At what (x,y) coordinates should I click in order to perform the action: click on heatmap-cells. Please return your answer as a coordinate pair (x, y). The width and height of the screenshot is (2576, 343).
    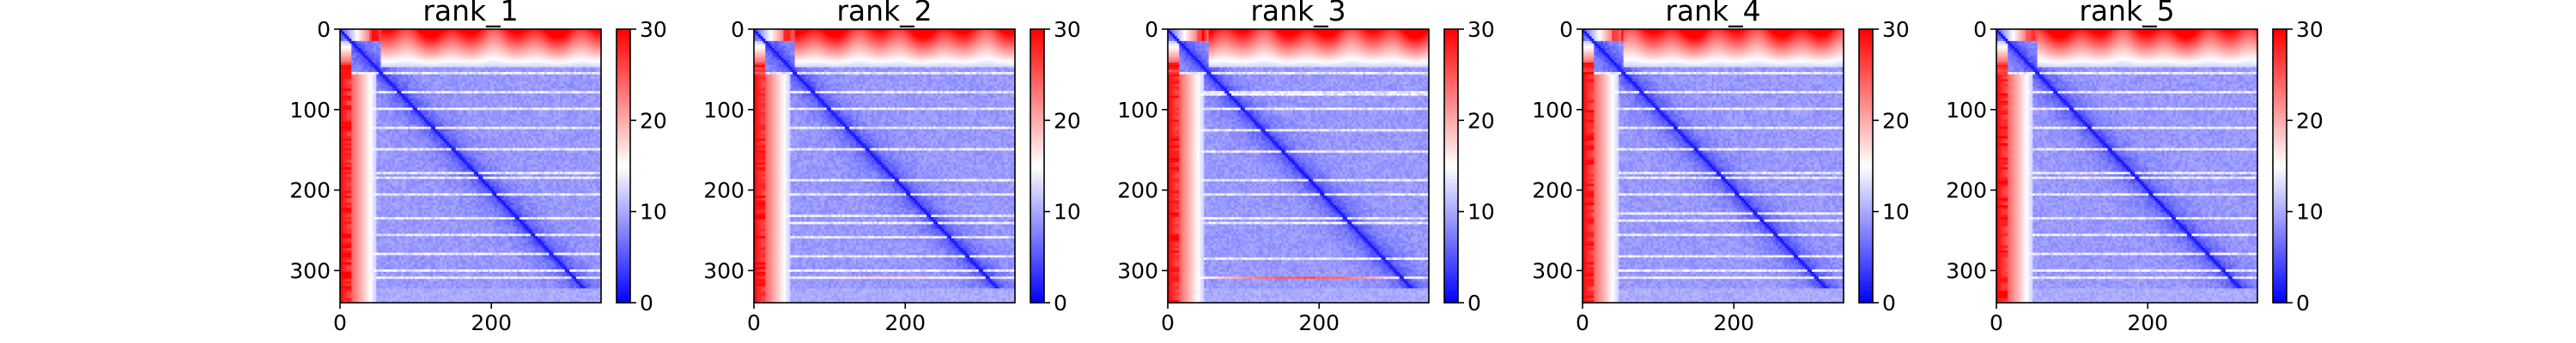
    Looking at the image, I should click on (471, 166).